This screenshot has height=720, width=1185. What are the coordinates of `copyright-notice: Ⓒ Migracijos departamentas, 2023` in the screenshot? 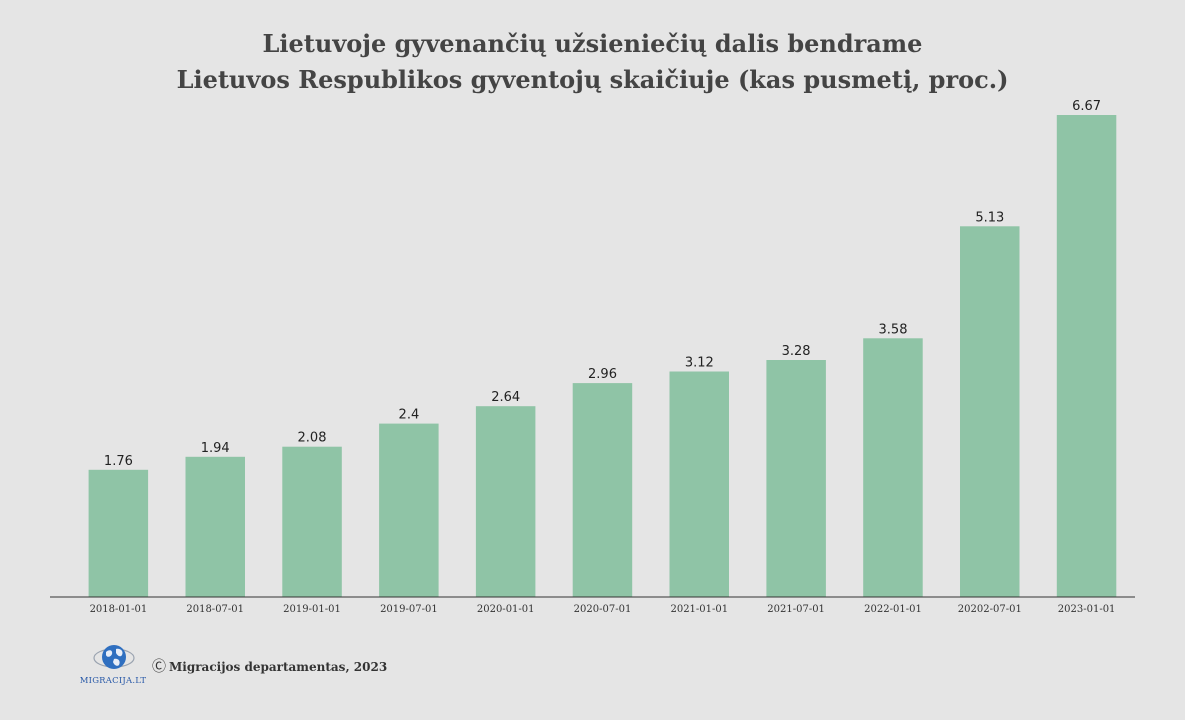 It's located at (269, 666).